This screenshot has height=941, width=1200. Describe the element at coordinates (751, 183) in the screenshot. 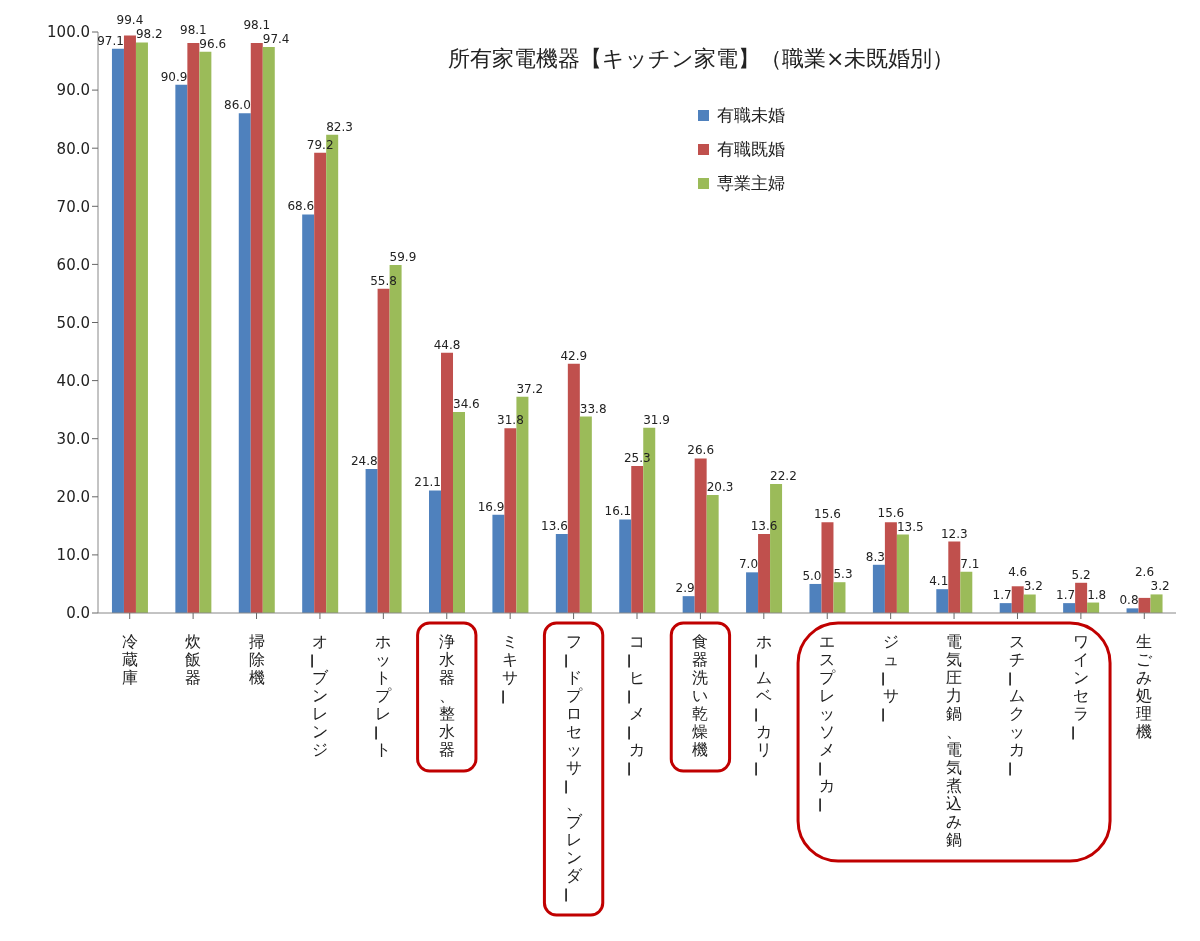

I see `legend-label: 専業主婦` at that location.